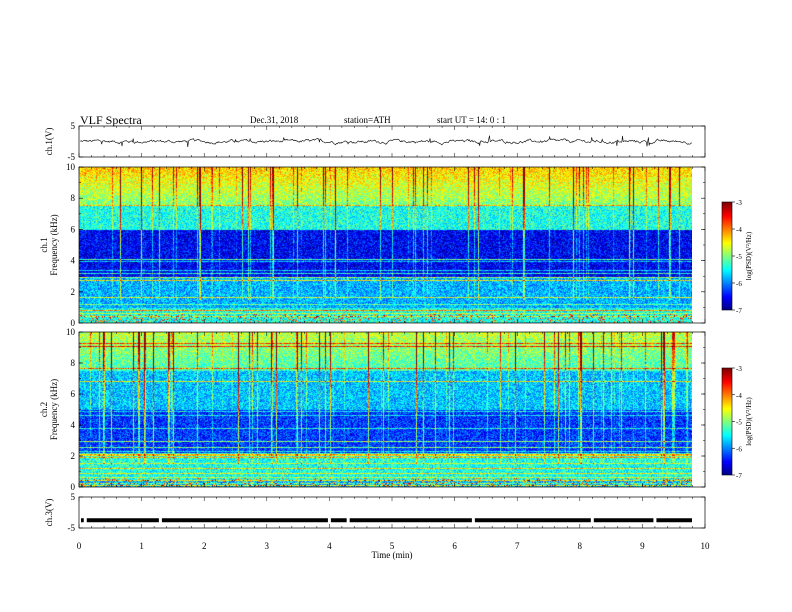  What do you see at coordinates (454, 546) in the screenshot?
I see `x-tick-label: 6` at bounding box center [454, 546].